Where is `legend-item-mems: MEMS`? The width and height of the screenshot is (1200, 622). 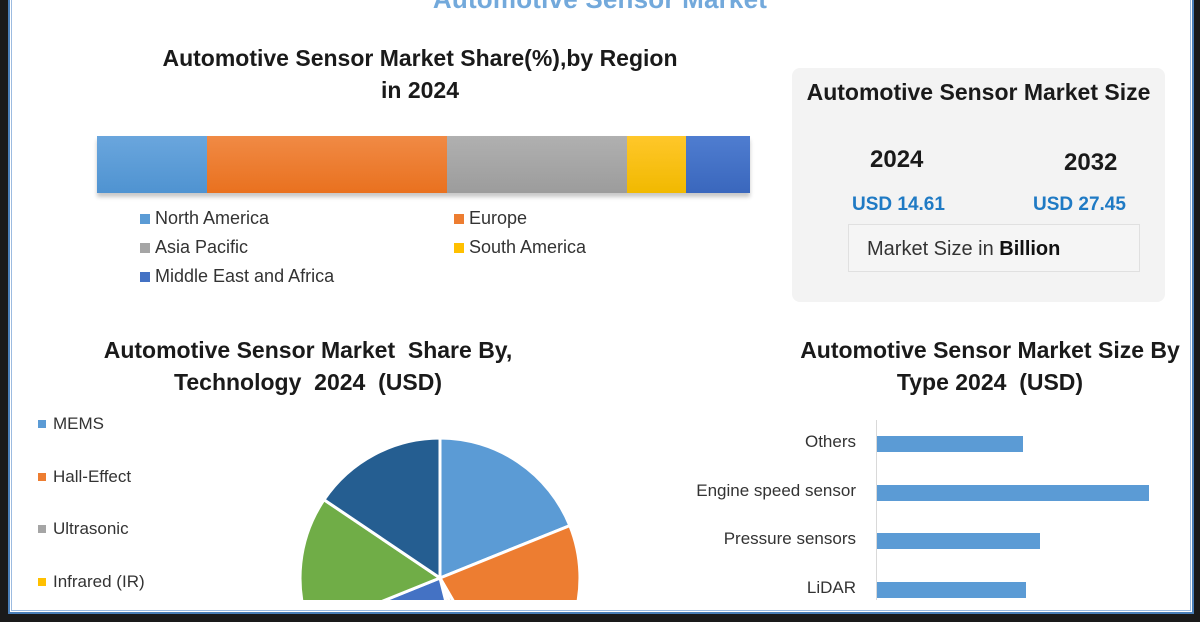
legend-item-mems: MEMS is located at coordinates (91, 424).